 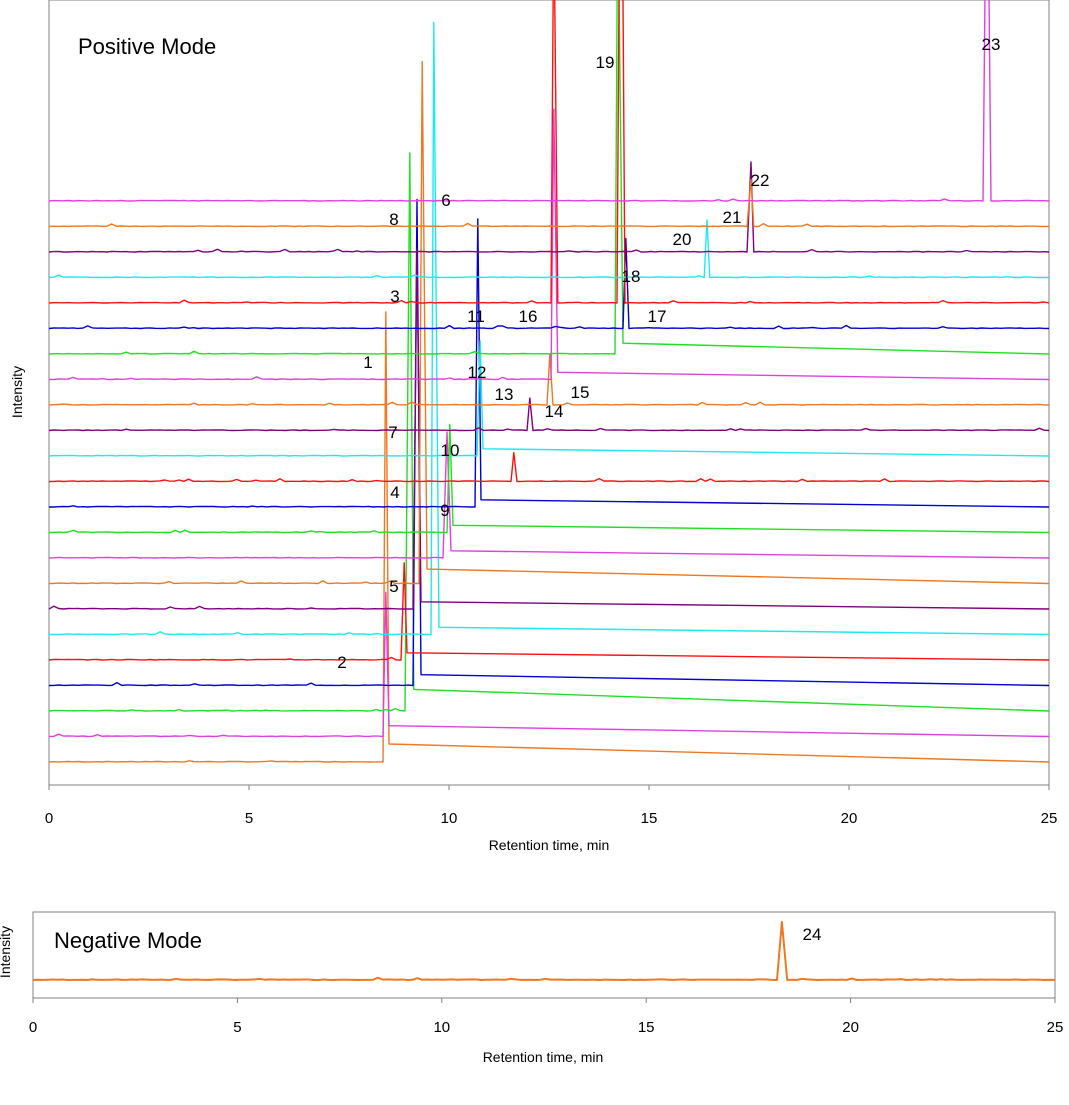 I want to click on negative-mode-annotations: 24, so click(x=812, y=934).